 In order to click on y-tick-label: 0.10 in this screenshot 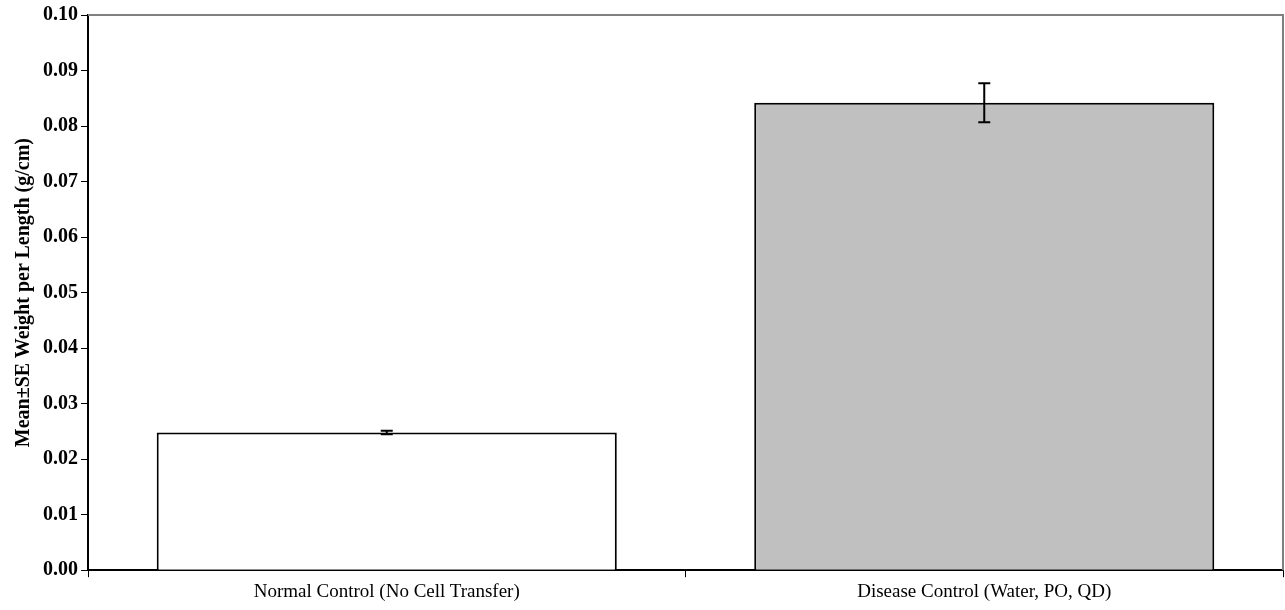, I will do `click(60, 13)`.